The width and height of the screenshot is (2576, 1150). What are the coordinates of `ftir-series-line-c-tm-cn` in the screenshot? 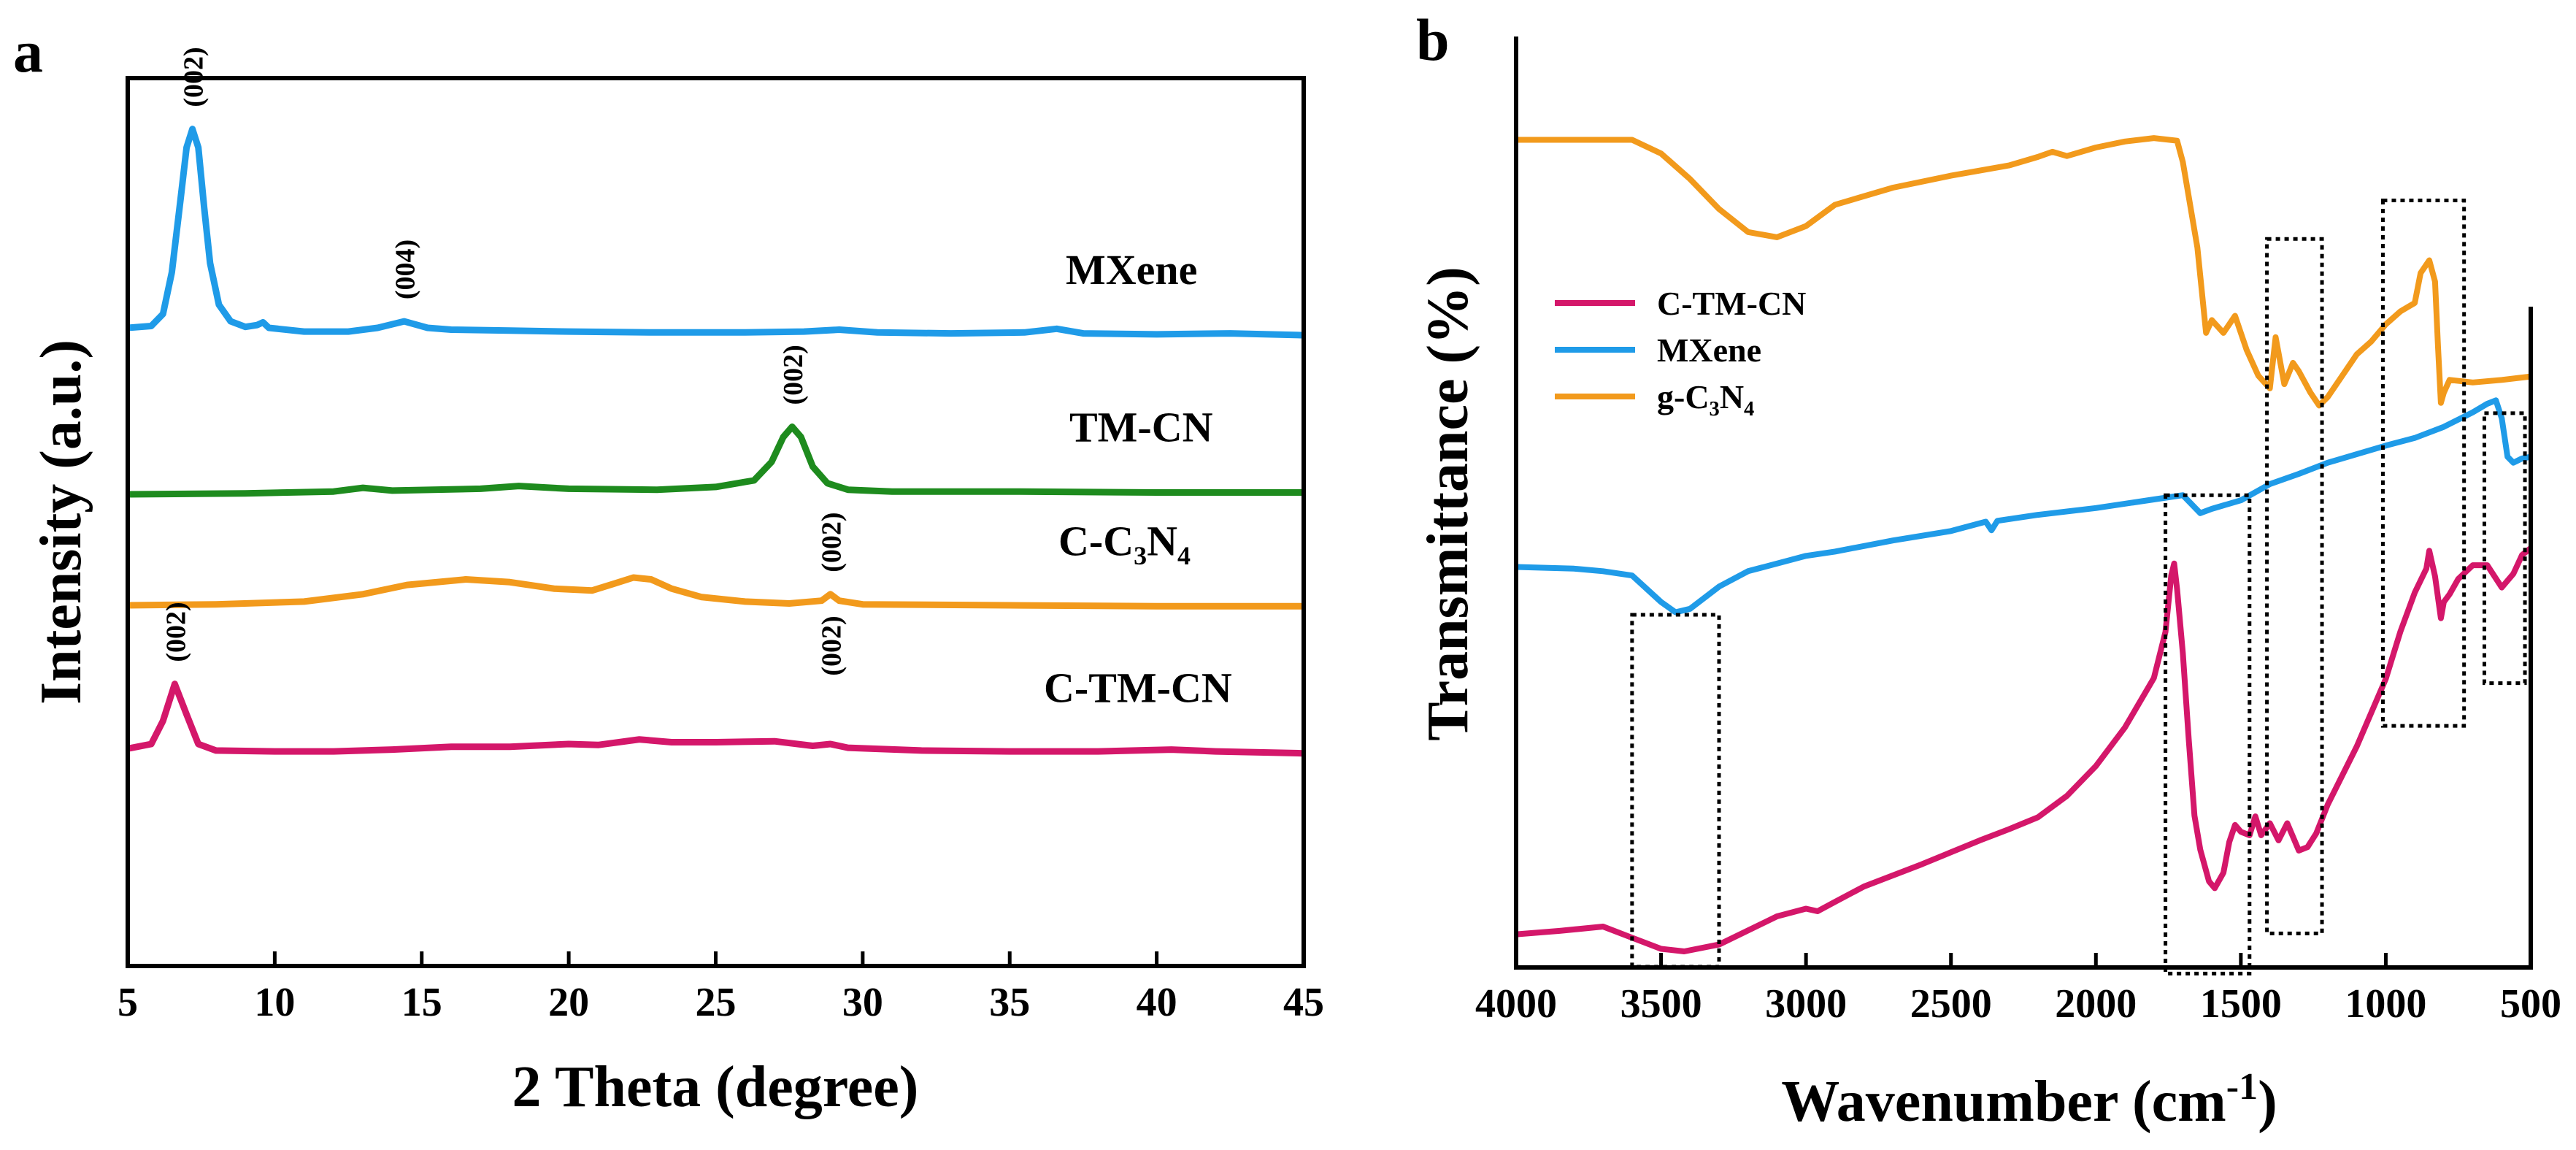 It's located at (2024, 749).